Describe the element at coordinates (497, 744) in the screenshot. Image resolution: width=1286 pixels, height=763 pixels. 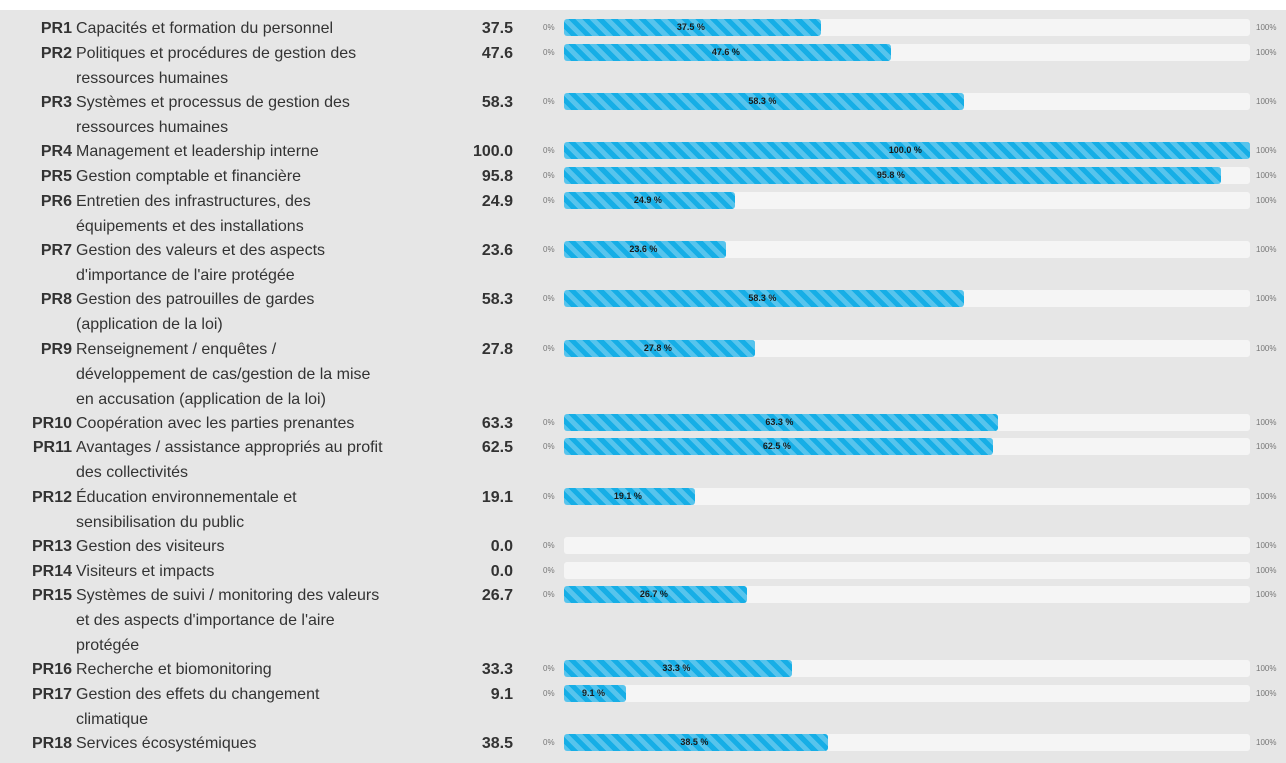
I see `row-value: 38.5` at that location.